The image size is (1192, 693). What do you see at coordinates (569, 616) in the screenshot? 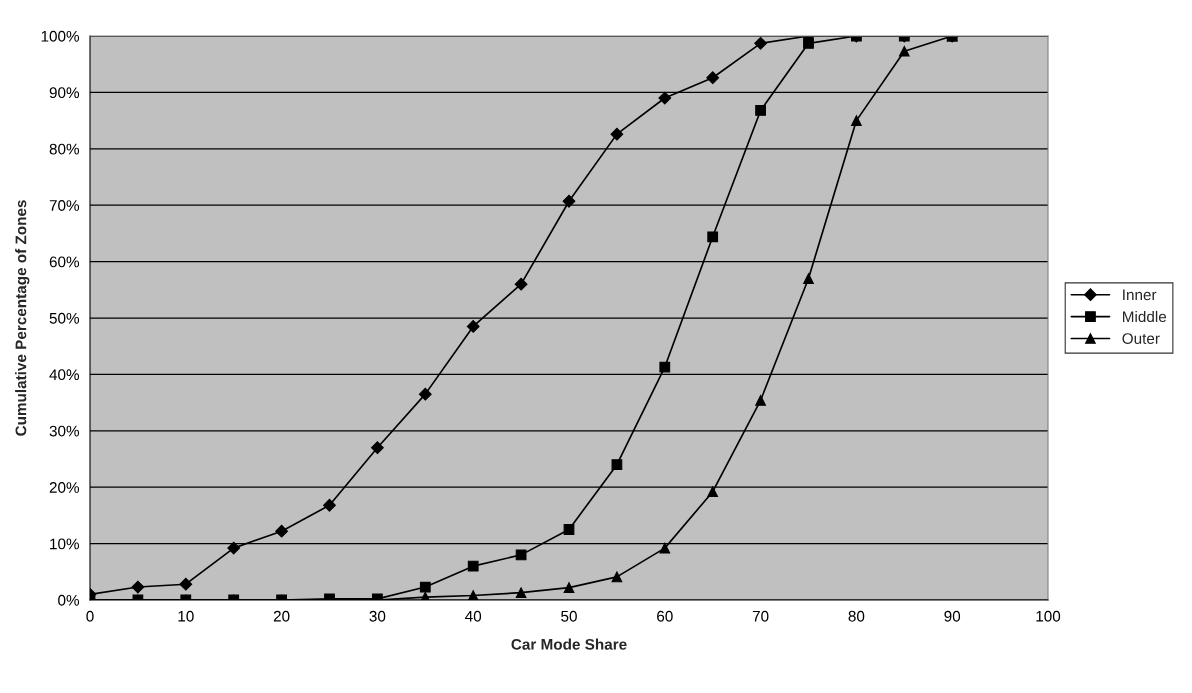
I see `x-tick-label: 50` at bounding box center [569, 616].